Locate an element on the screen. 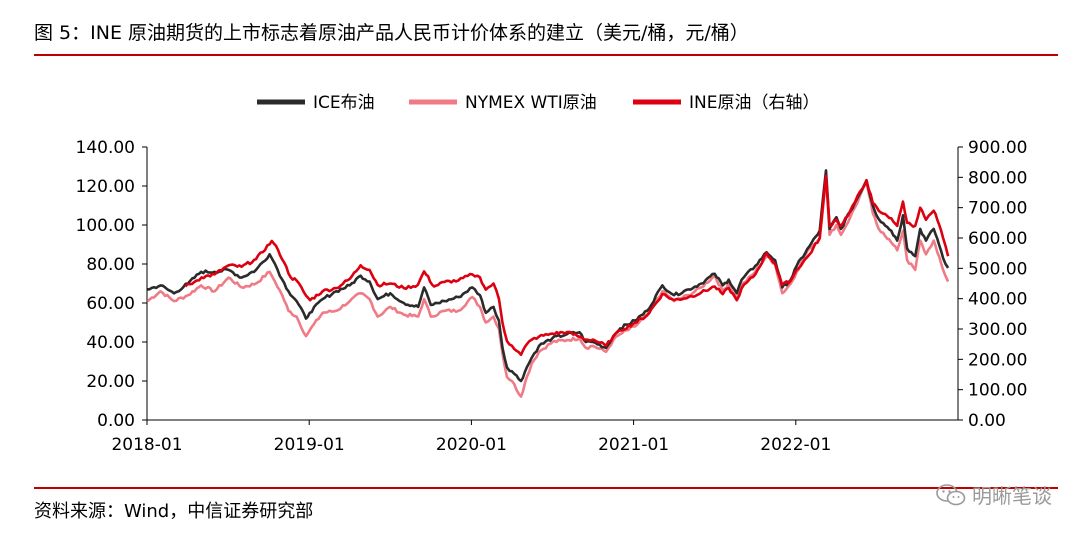  x-tick-label: 2019-01 is located at coordinates (309, 445).